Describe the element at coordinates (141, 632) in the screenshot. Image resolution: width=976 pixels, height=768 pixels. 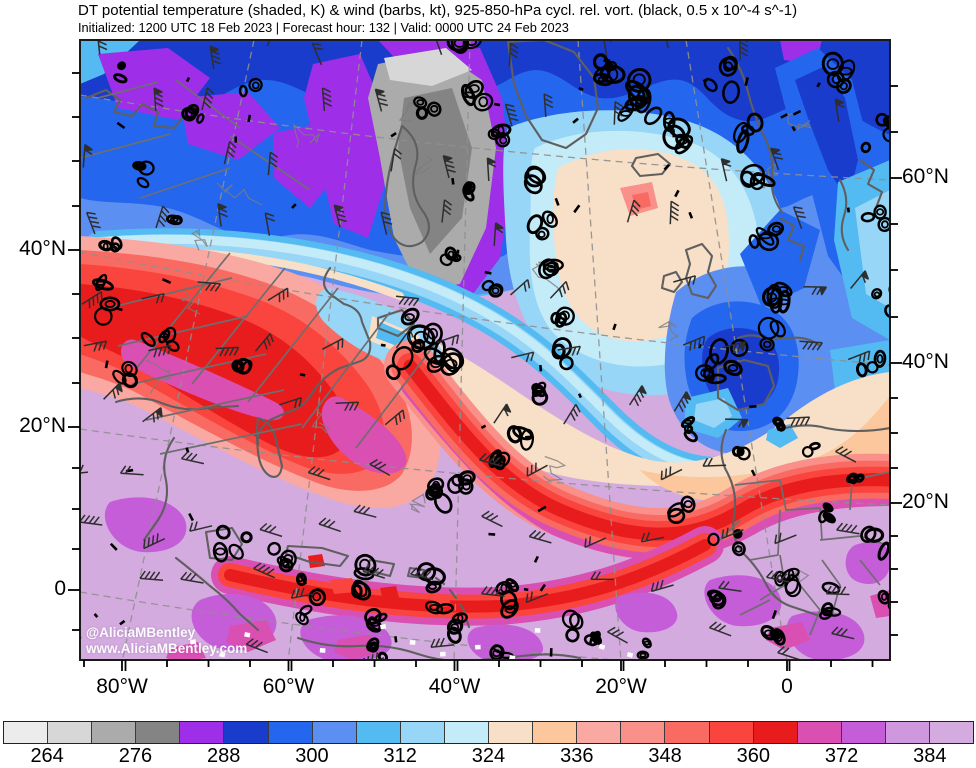
I see `watermark-line1: @AliciaMBentley` at that location.